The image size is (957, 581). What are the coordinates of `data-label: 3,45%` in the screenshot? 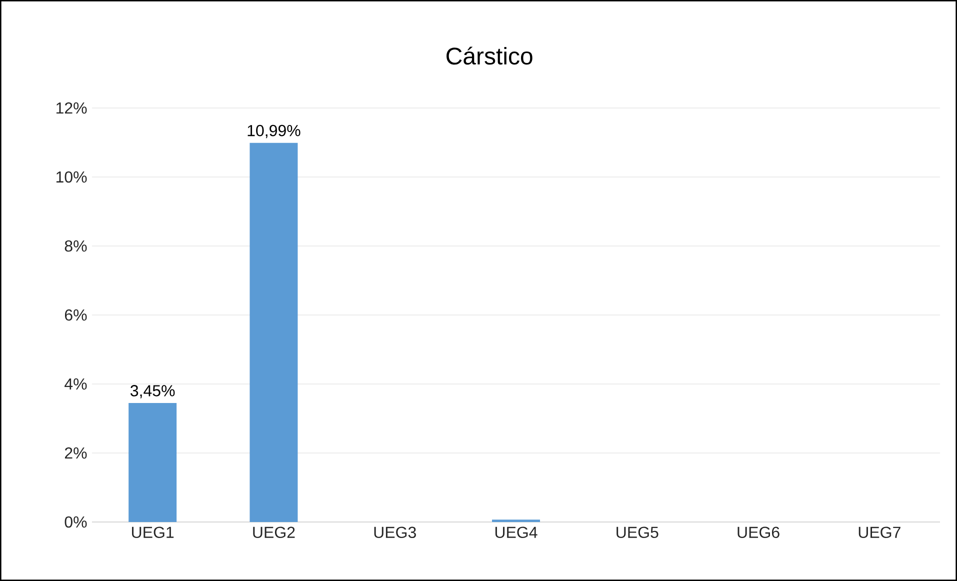 It's located at (152, 391).